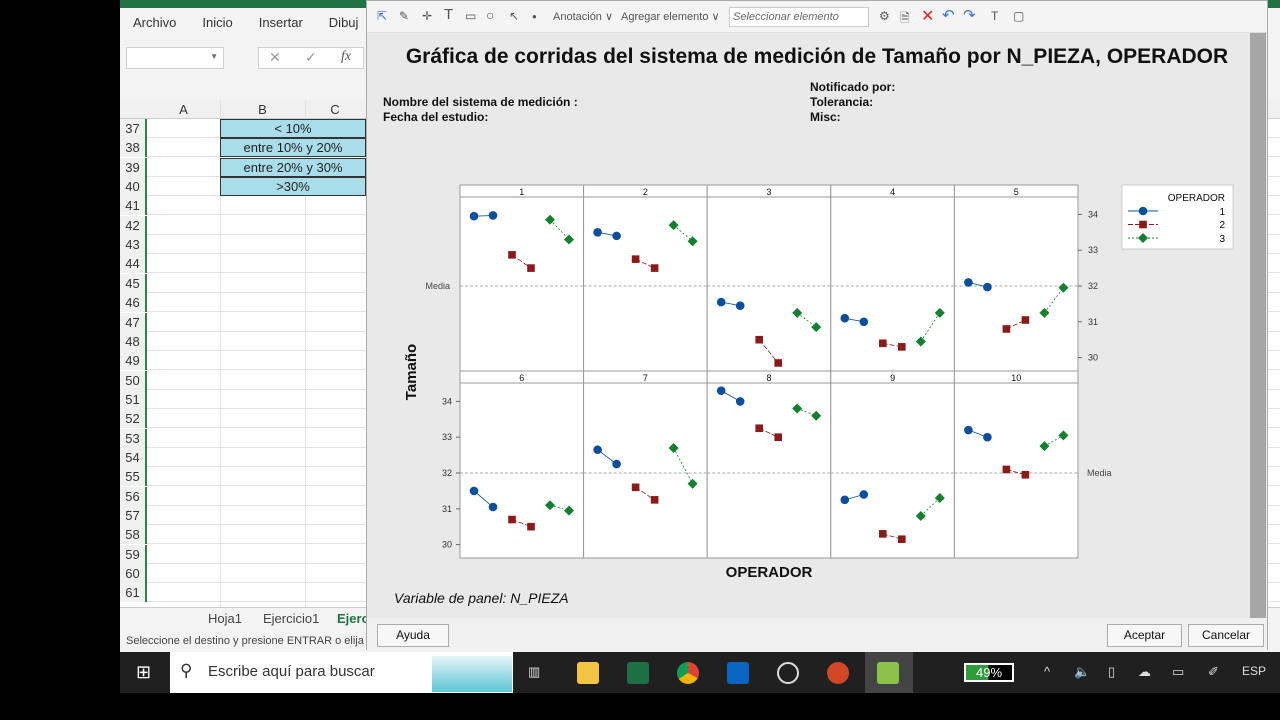 This screenshot has height=720, width=1280. Describe the element at coordinates (133, 593) in the screenshot. I see `row-header: 61` at that location.